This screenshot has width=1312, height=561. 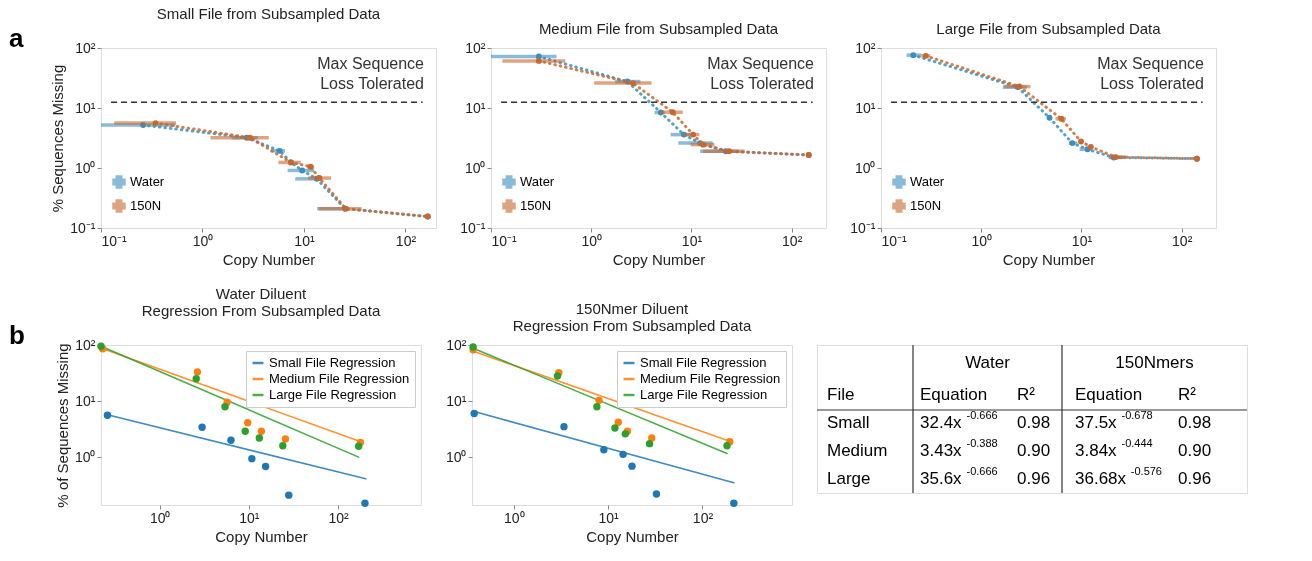 I want to click on text: 3.43x-0.388, so click(x=959, y=448).